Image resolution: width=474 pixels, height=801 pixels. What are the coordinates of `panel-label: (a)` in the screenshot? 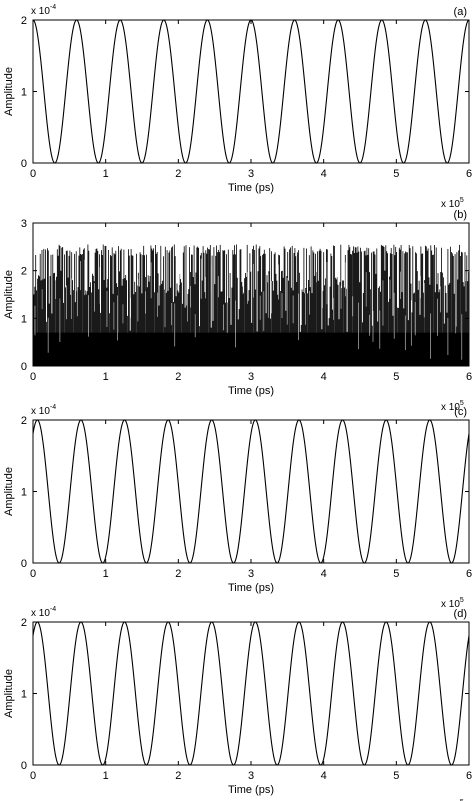 It's located at (460, 12).